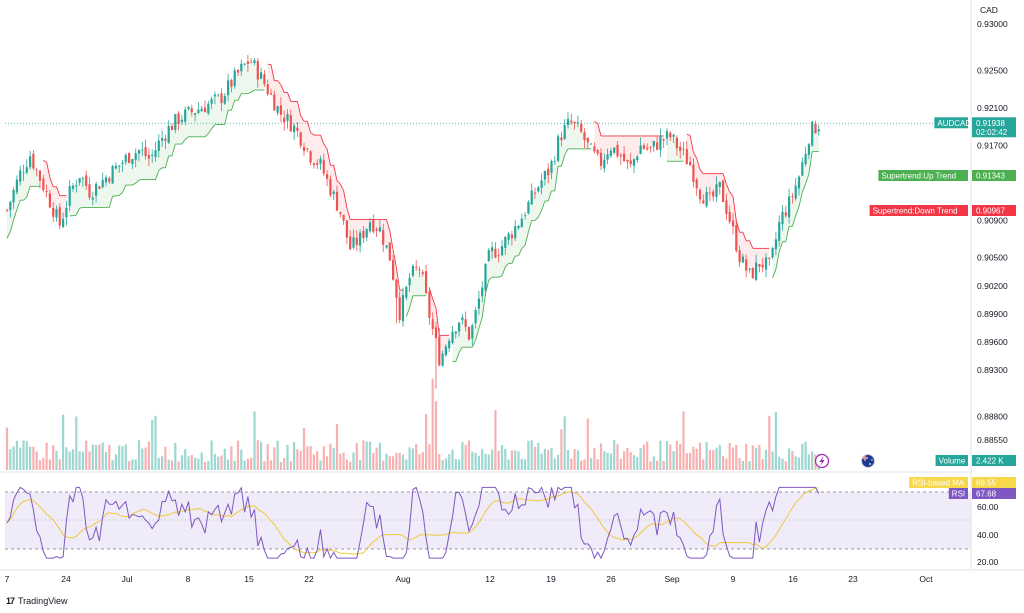 This screenshot has height=613, width=1024. Describe the element at coordinates (915, 211) in the screenshot. I see `supertrend-down-tag-label: Supertrend:Down Trend` at that location.